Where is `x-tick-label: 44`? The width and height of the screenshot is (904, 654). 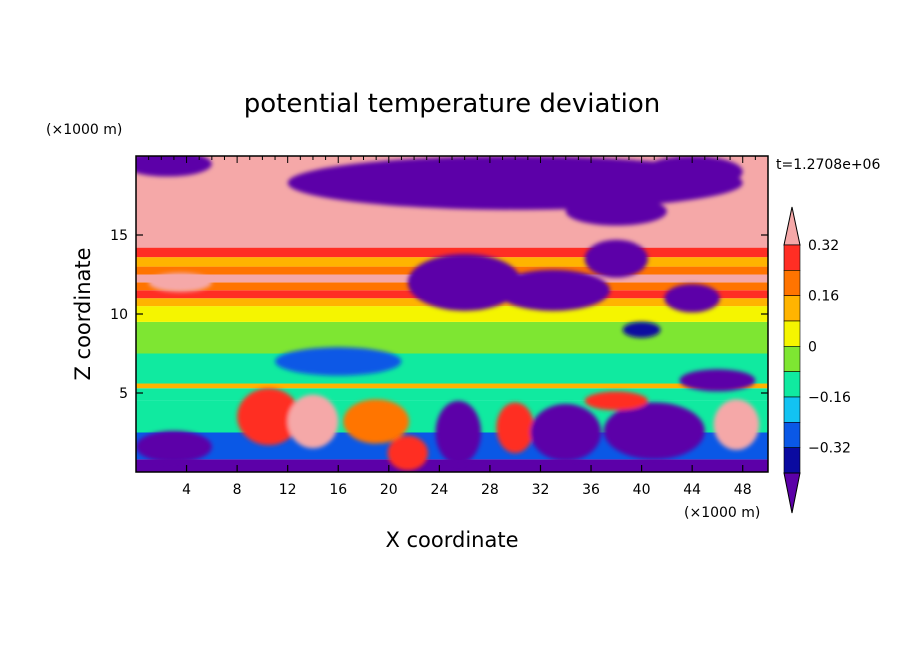
x-tick-label: 44 is located at coordinates (692, 490).